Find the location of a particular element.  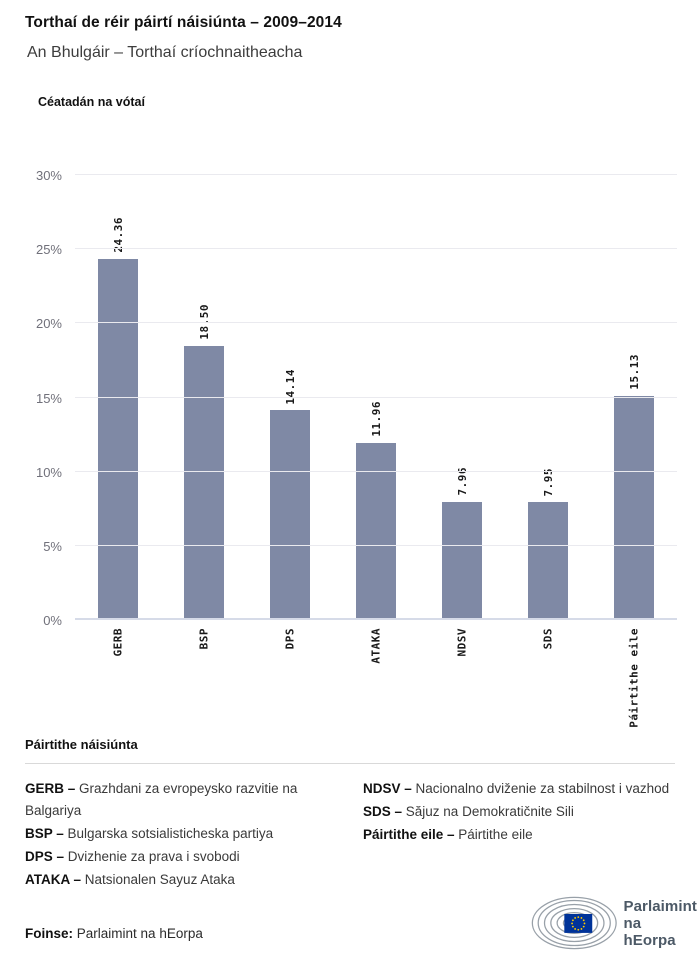

legend-entry: SDS – Săjuz na Demokratičnite Sili is located at coordinates (519, 812).